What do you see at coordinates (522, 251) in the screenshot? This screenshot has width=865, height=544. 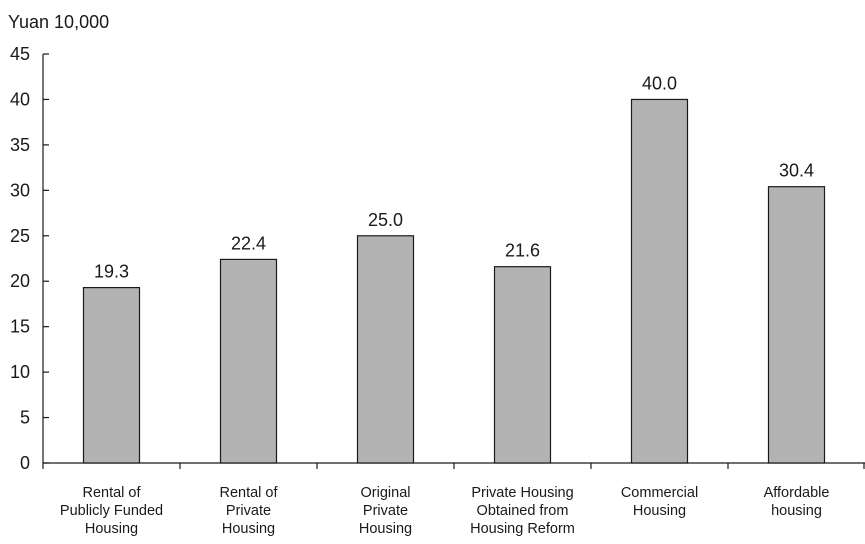 I see `data-label: 21.6` at bounding box center [522, 251].